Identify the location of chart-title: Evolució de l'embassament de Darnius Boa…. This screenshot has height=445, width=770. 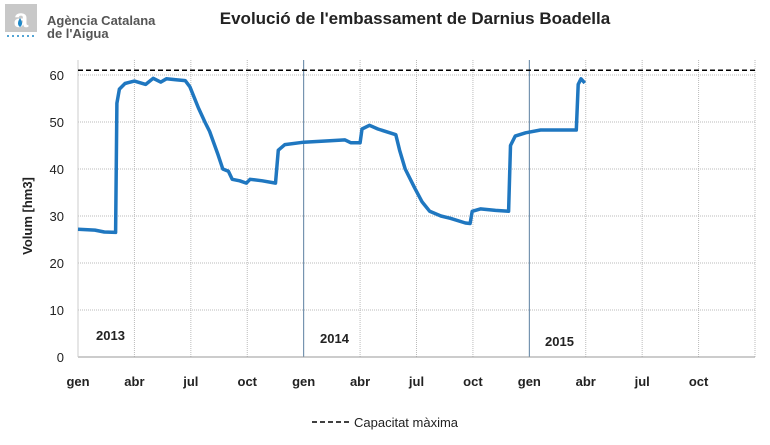
(415, 18).